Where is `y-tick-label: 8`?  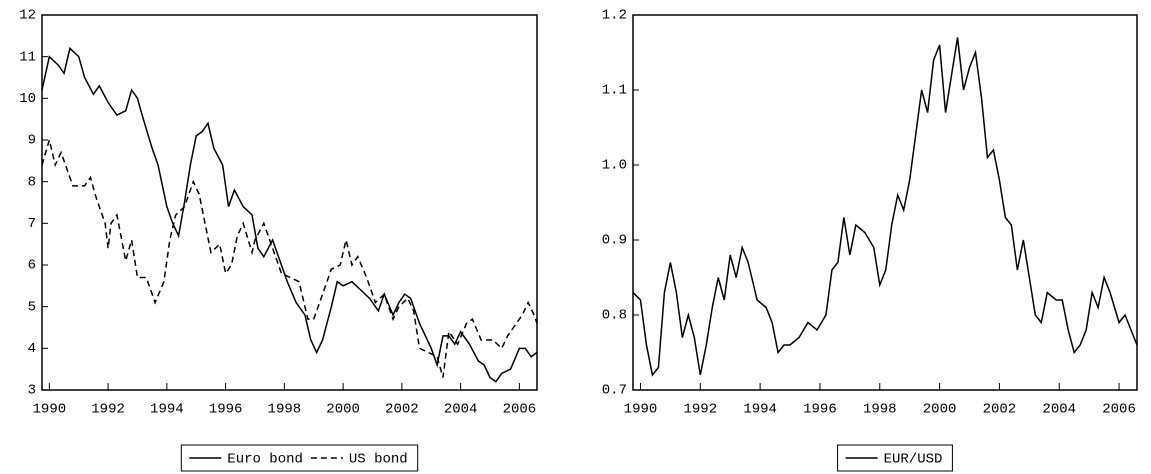
y-tick-label: 8 is located at coordinates (32, 182).